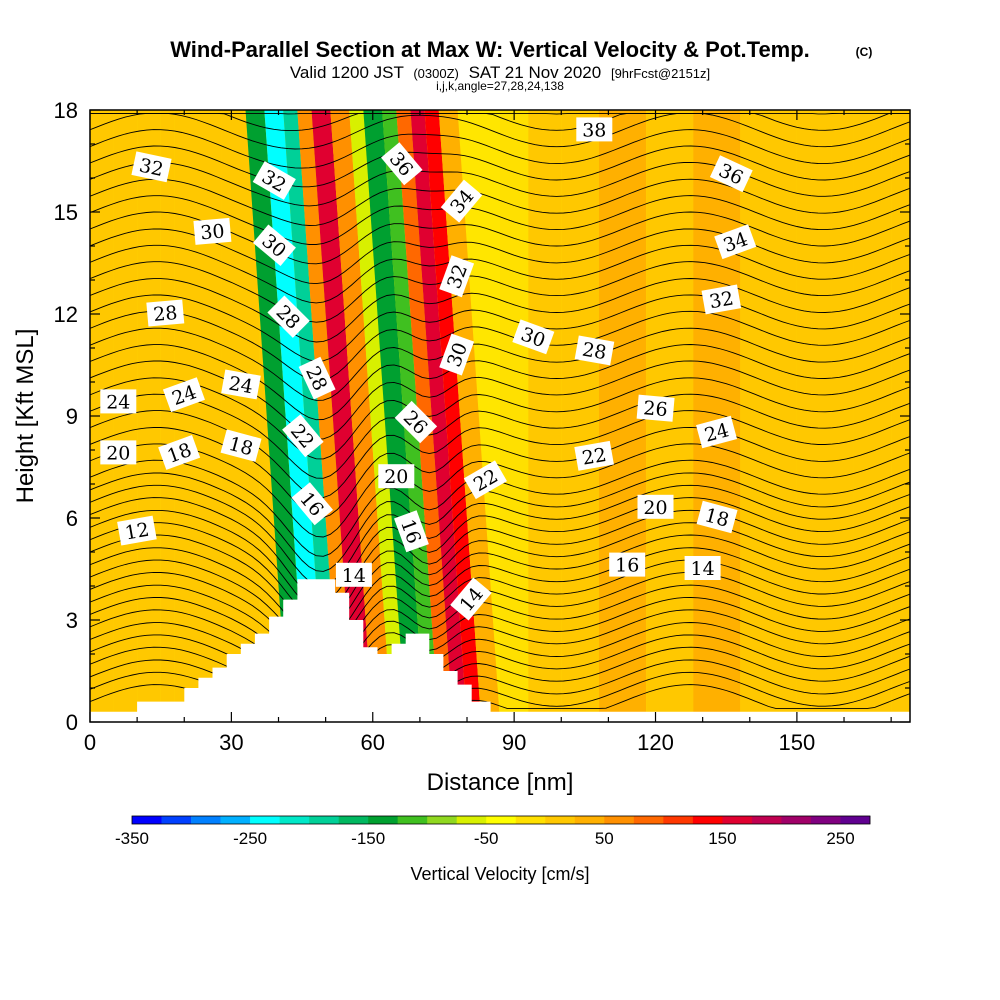 Image resolution: width=1000 pixels, height=1000 pixels. I want to click on contour-label: 22, so click(594, 455).